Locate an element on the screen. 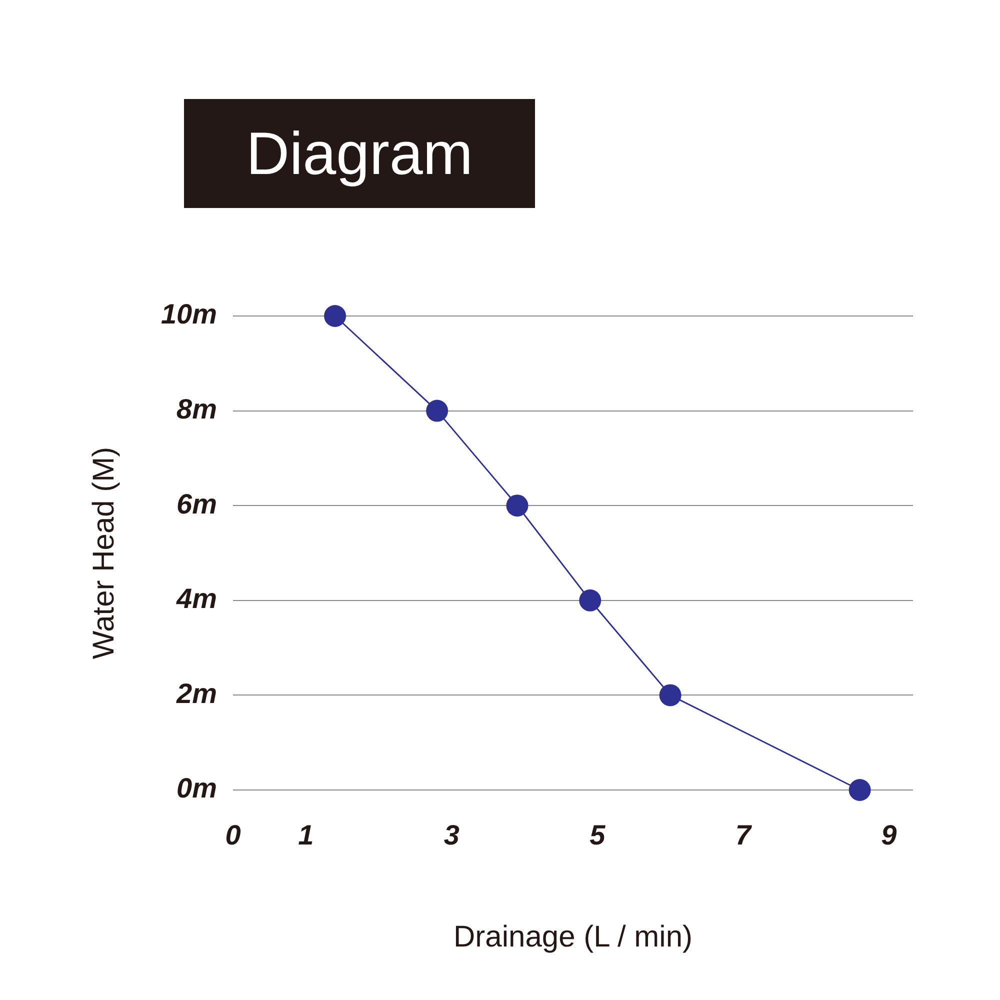 This screenshot has height=1000, width=1000. y-axis-title: Water Head (M) is located at coordinates (103, 553).